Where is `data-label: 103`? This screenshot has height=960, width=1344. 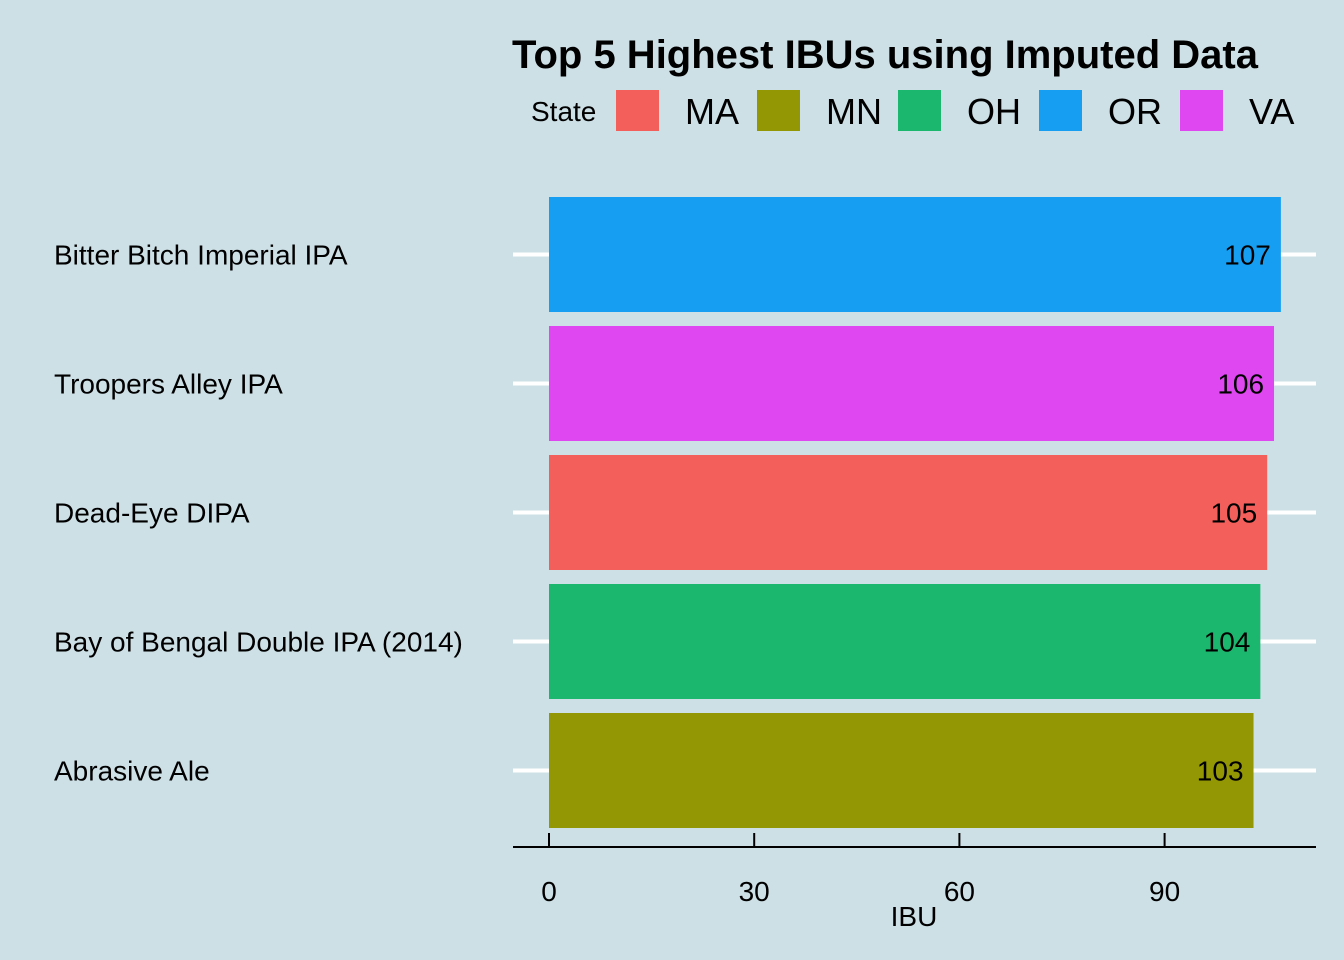 data-label: 103 is located at coordinates (1220, 771).